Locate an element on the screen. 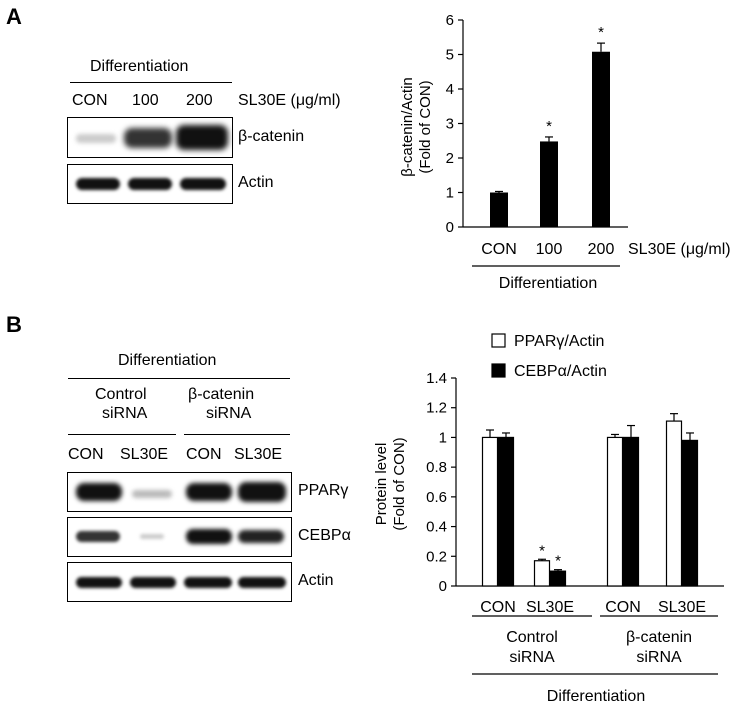 This screenshot has height=712, width=748. chart-a-xaxis-treatment: SL30E (μg/ml) is located at coordinates (679, 249).